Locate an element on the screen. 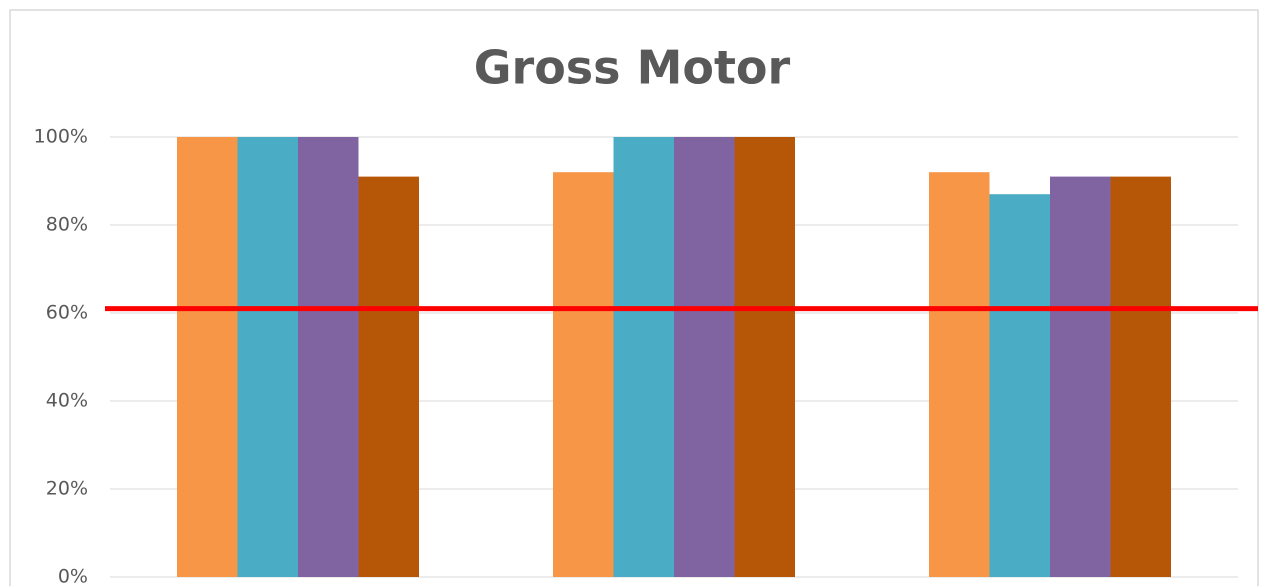  chart-title: Gross Motor is located at coordinates (632, 68).